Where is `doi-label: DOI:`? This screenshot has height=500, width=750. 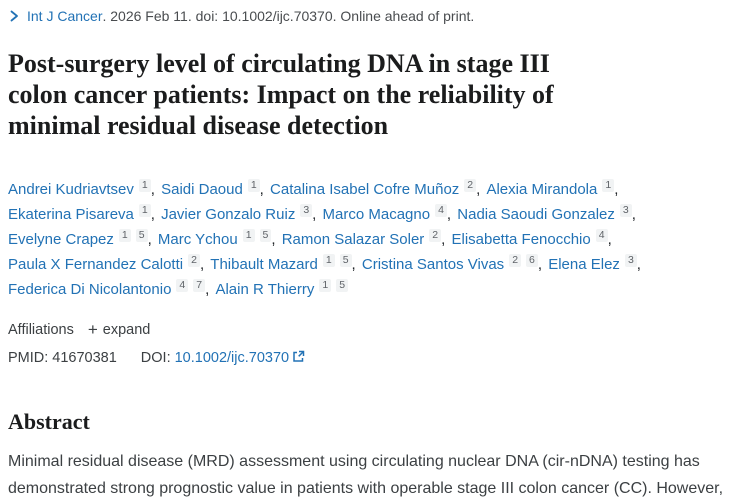
doi-label: DOI: is located at coordinates (155, 358).